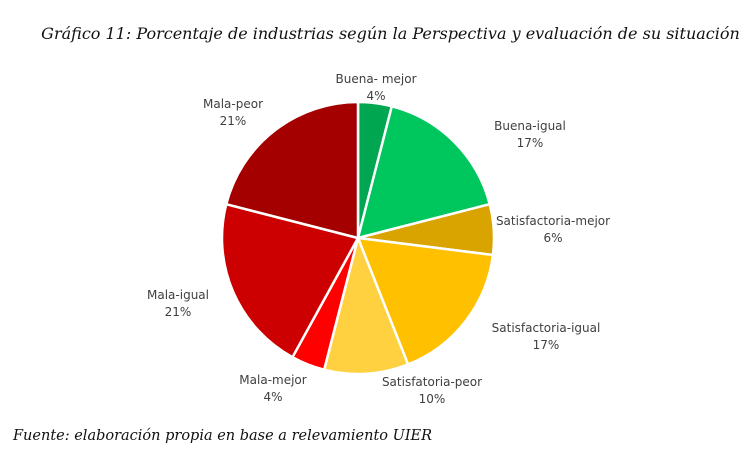 Image resolution: width=741 pixels, height=473 pixels. Describe the element at coordinates (546, 336) in the screenshot. I see `label-satisfactoria-igual: Satisfactoria-igual 17%` at that location.